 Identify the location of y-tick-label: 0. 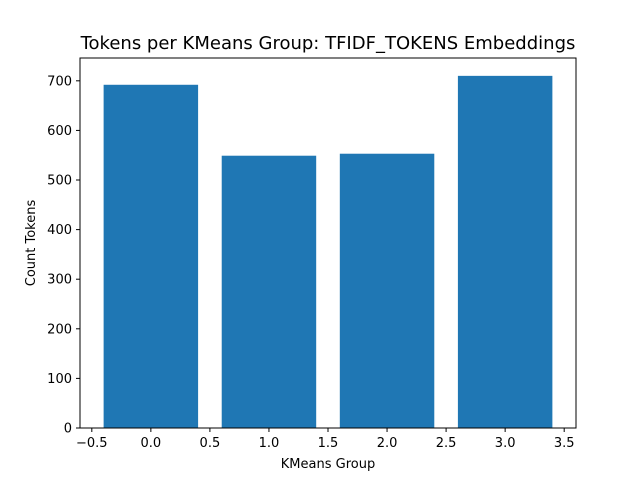
(68, 429).